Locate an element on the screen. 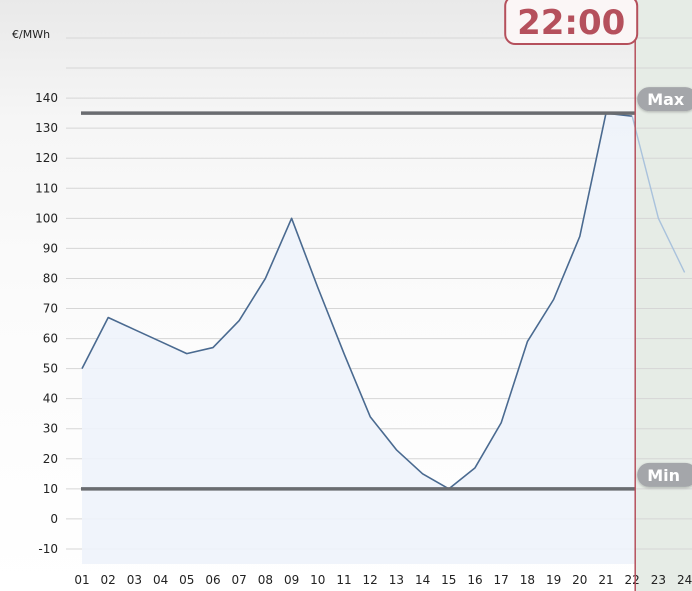 This screenshot has height=591, width=692. y-tick-label: 100 is located at coordinates (46, 218).